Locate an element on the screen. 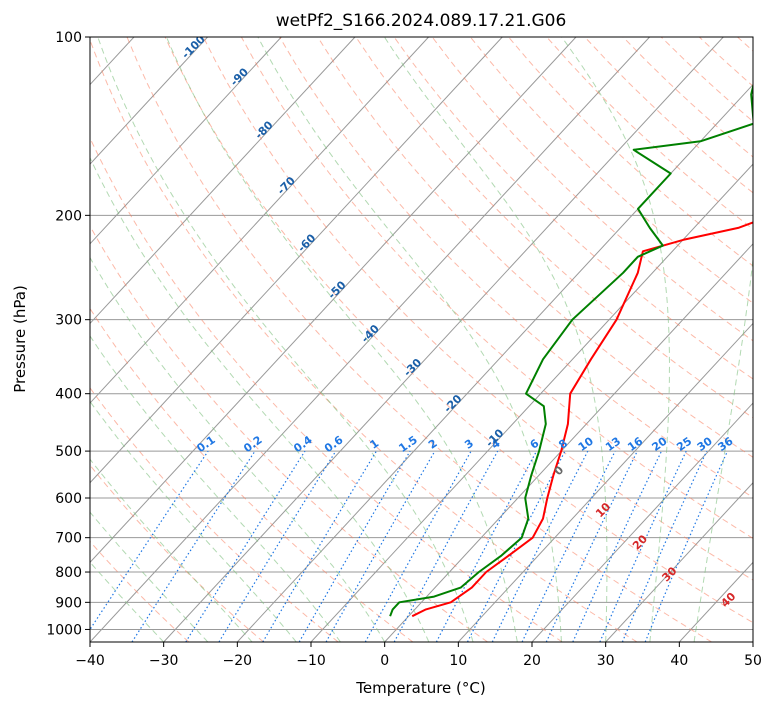 This screenshot has width=775, height=708. x-tick-label: −20 is located at coordinates (238, 661).